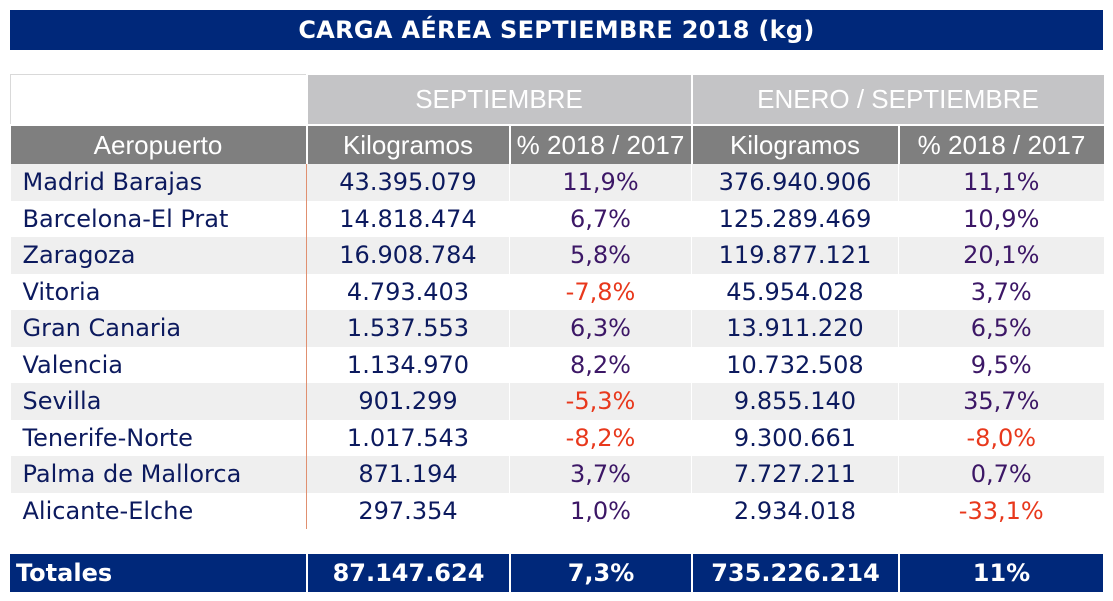 The width and height of the screenshot is (1113, 601). I want to click on sep-kg-cell: 1.537.553, so click(408, 328).